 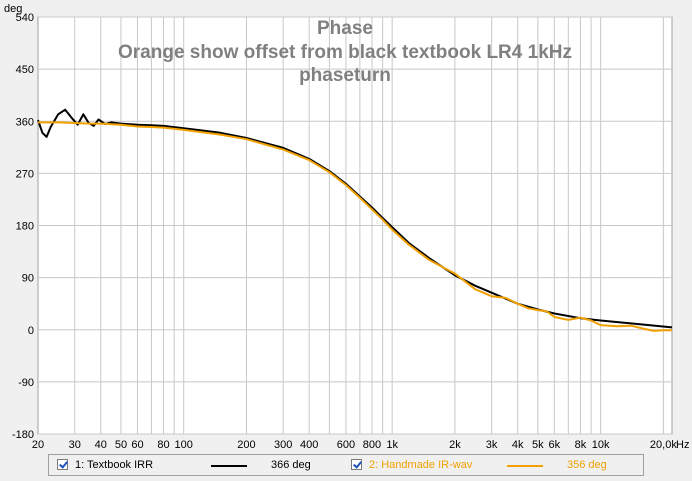 I want to click on y-tick-labels: 540 450 360 270 180 90 0 -90 -180, so click(x=23, y=226).